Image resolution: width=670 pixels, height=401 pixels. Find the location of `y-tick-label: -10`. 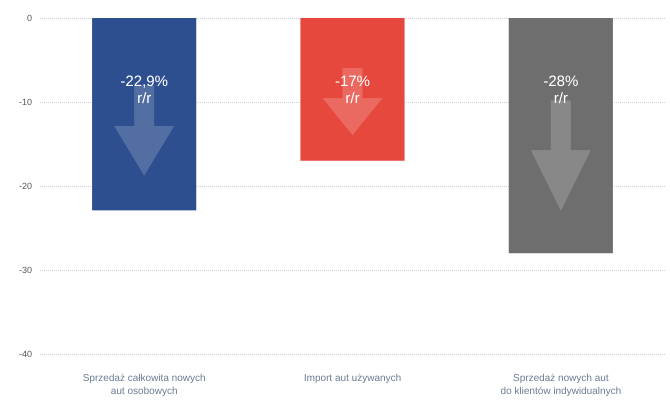

y-tick-label: -10 is located at coordinates (25, 102).